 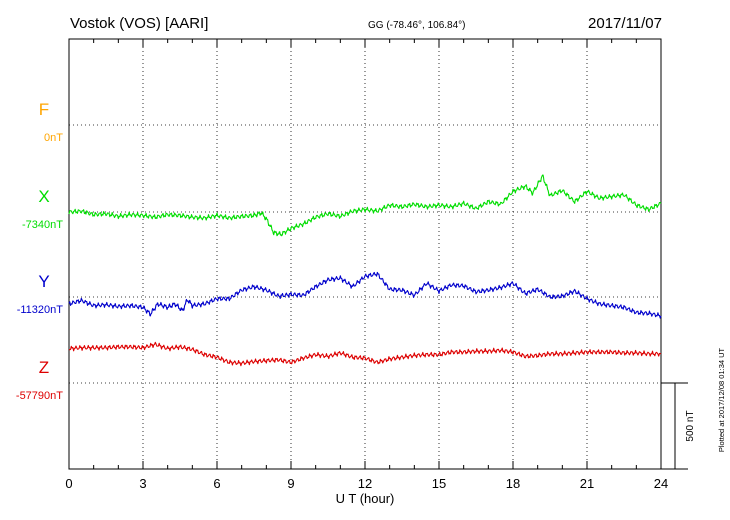 What do you see at coordinates (44, 109) in the screenshot?
I see `series-name-f: F` at bounding box center [44, 109].